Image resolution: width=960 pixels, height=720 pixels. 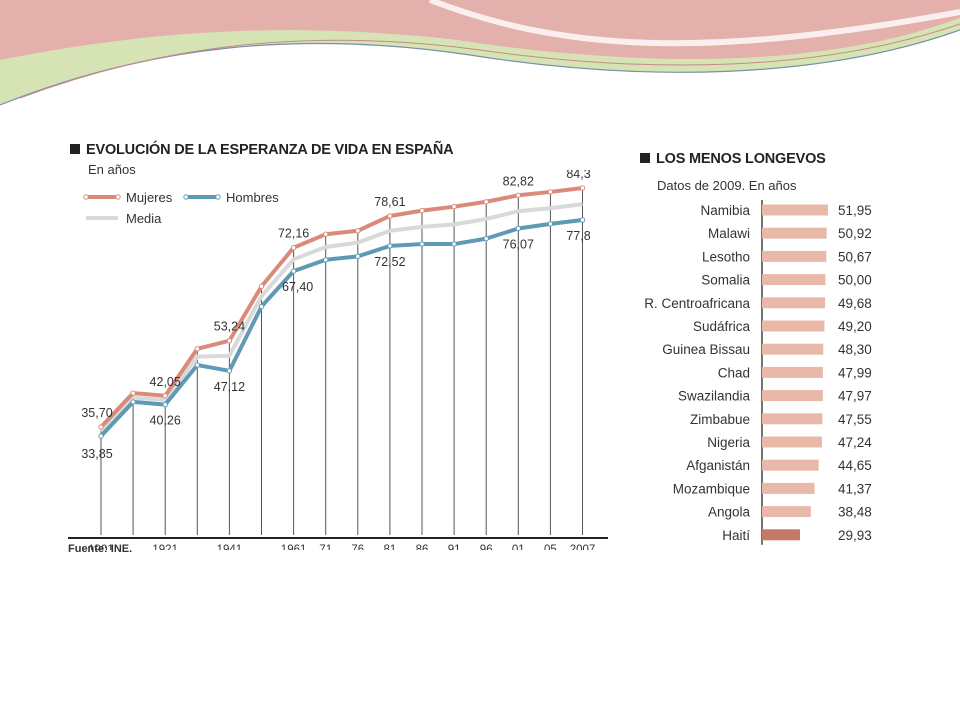 What do you see at coordinates (165, 382) in the screenshot?
I see `data-label: 42,05` at bounding box center [165, 382].